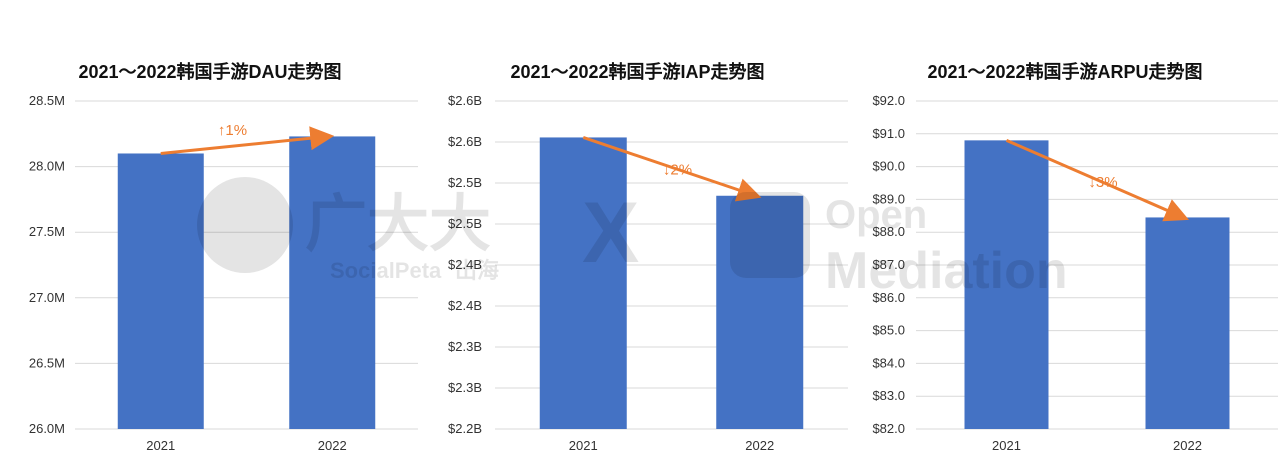 This screenshot has width=1280, height=466. I want to click on y-tick-label: $83.0, so click(888, 395).